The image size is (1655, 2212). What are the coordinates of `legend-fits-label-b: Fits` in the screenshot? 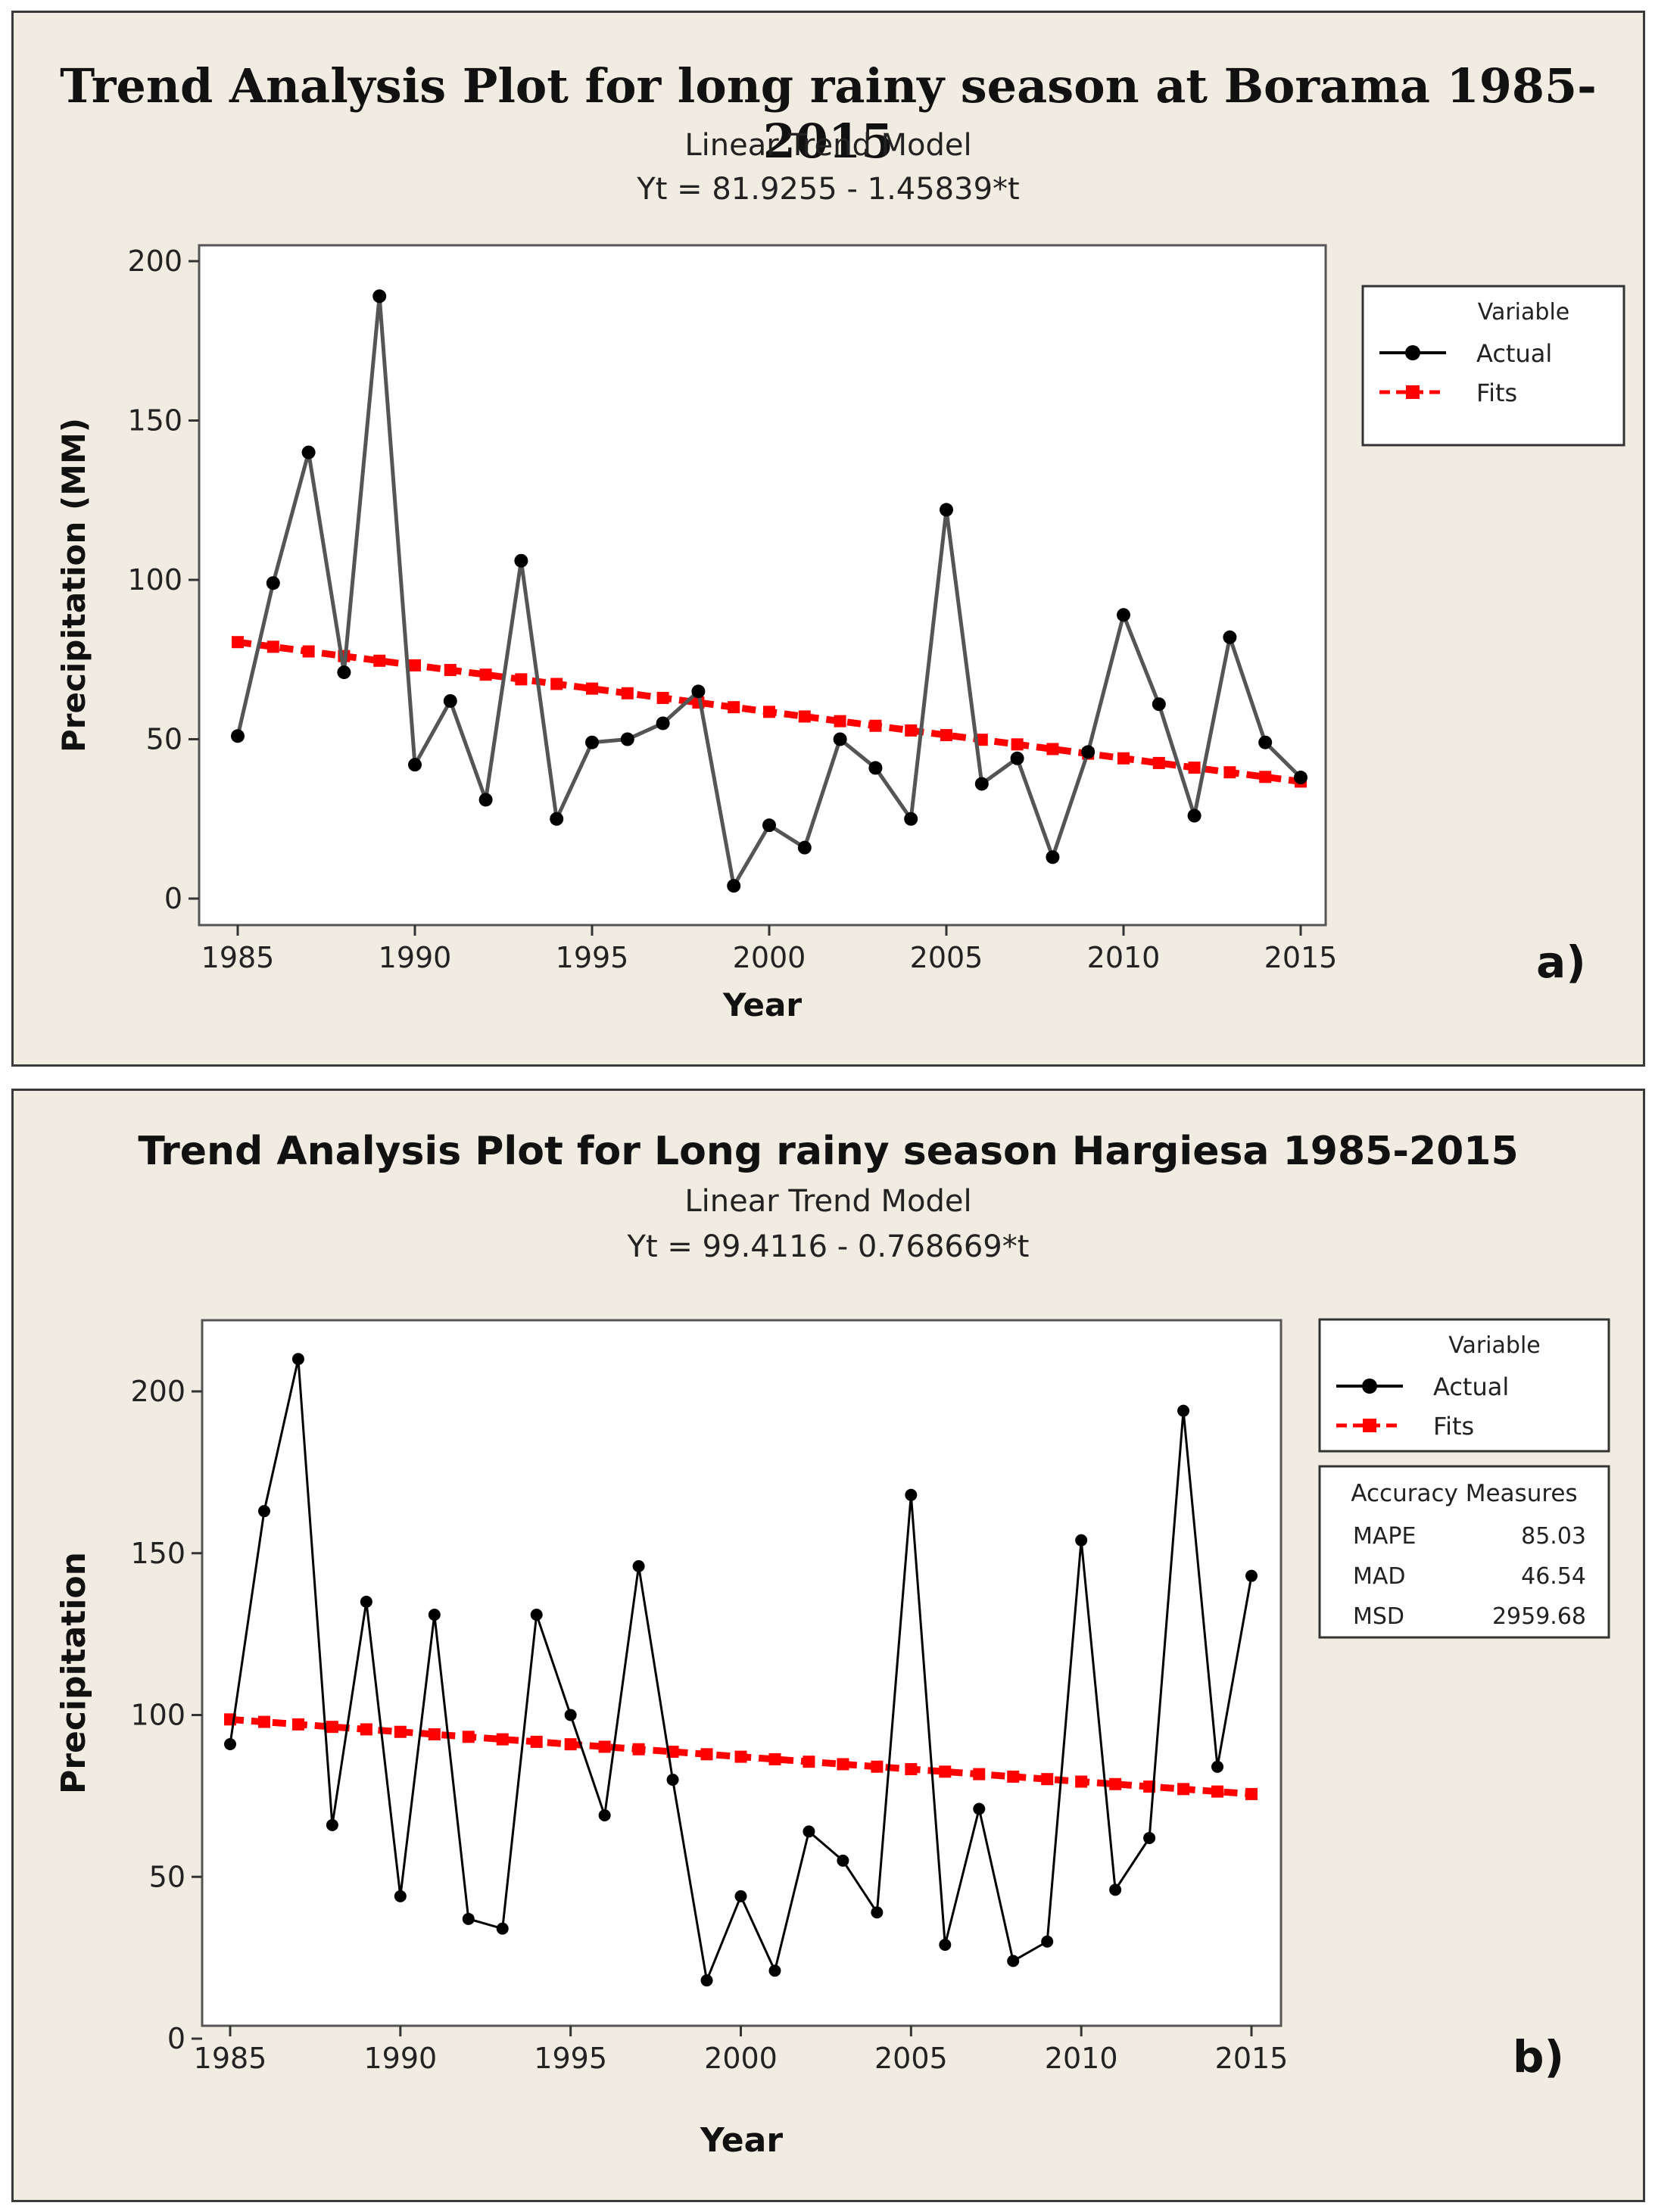 It's located at (1454, 1426).